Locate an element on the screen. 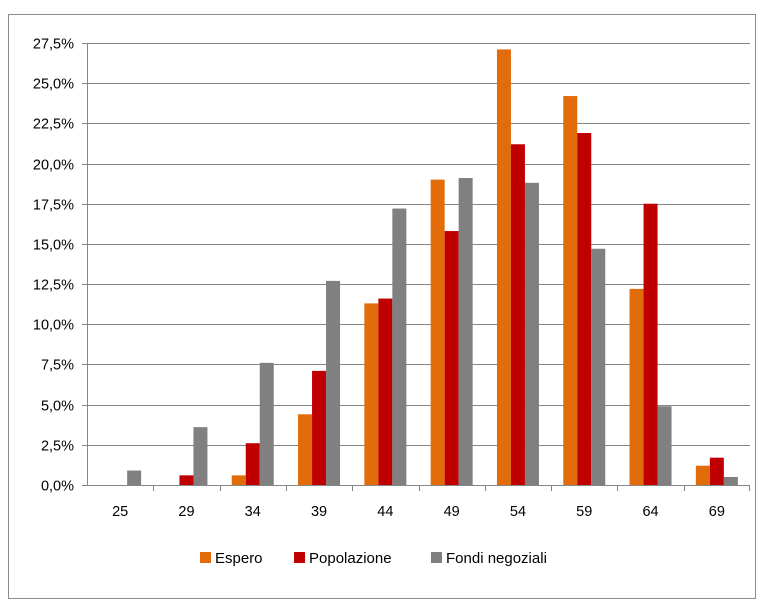  x-tick-label: 25 is located at coordinates (120, 512).